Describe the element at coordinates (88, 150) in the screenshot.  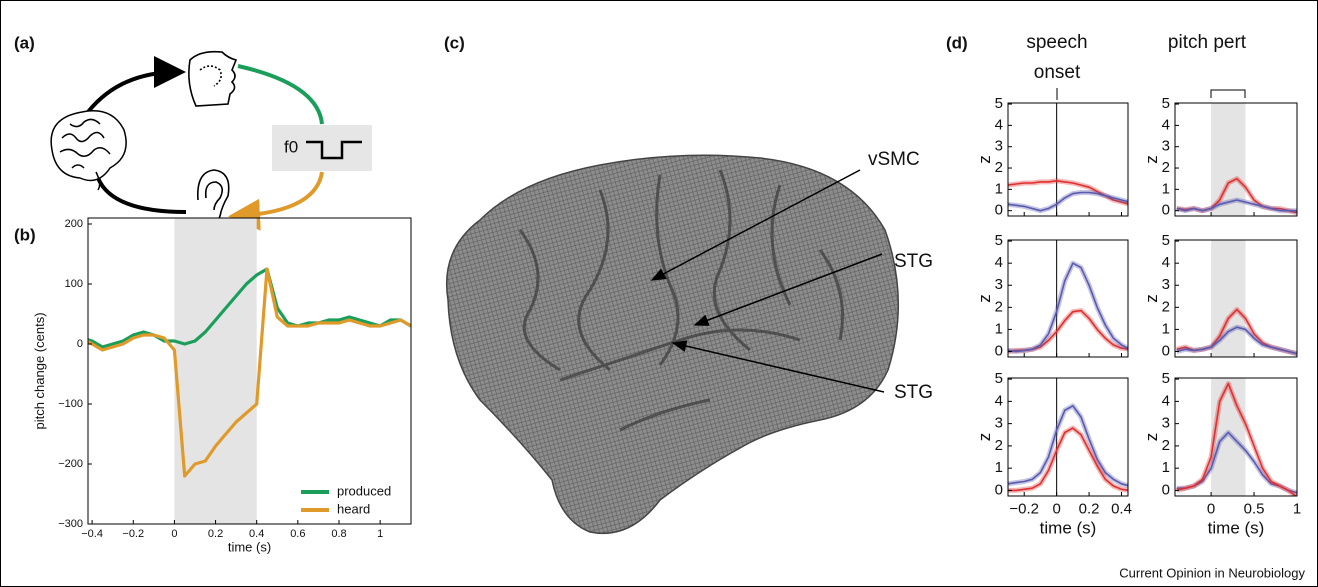
I see `brain-icon` at that location.